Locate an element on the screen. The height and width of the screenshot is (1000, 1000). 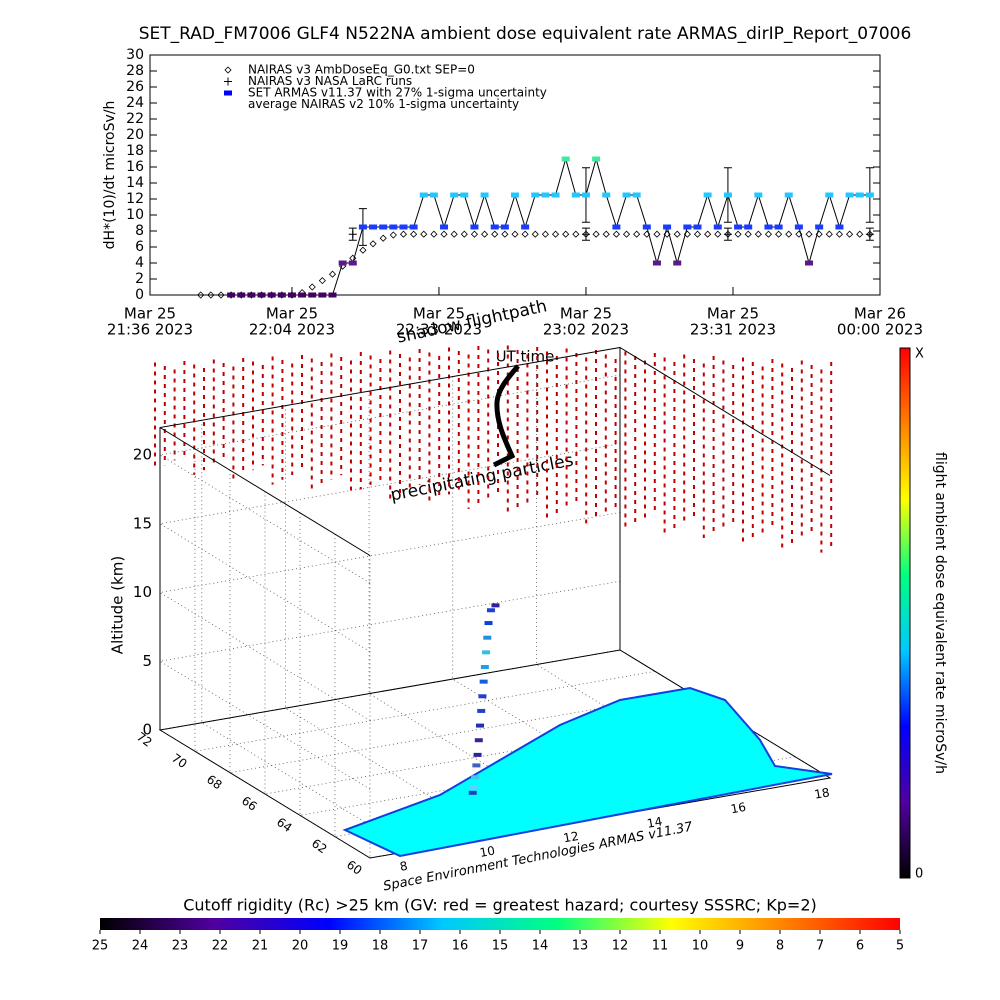
y-tick-label: 24 is located at coordinates (135, 103).